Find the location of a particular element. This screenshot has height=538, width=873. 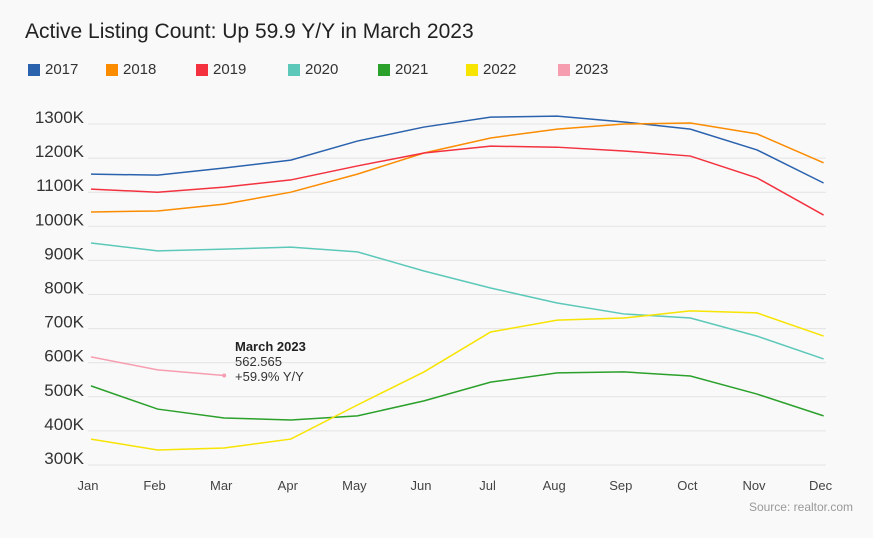

legend-label: 2019 is located at coordinates (230, 69).